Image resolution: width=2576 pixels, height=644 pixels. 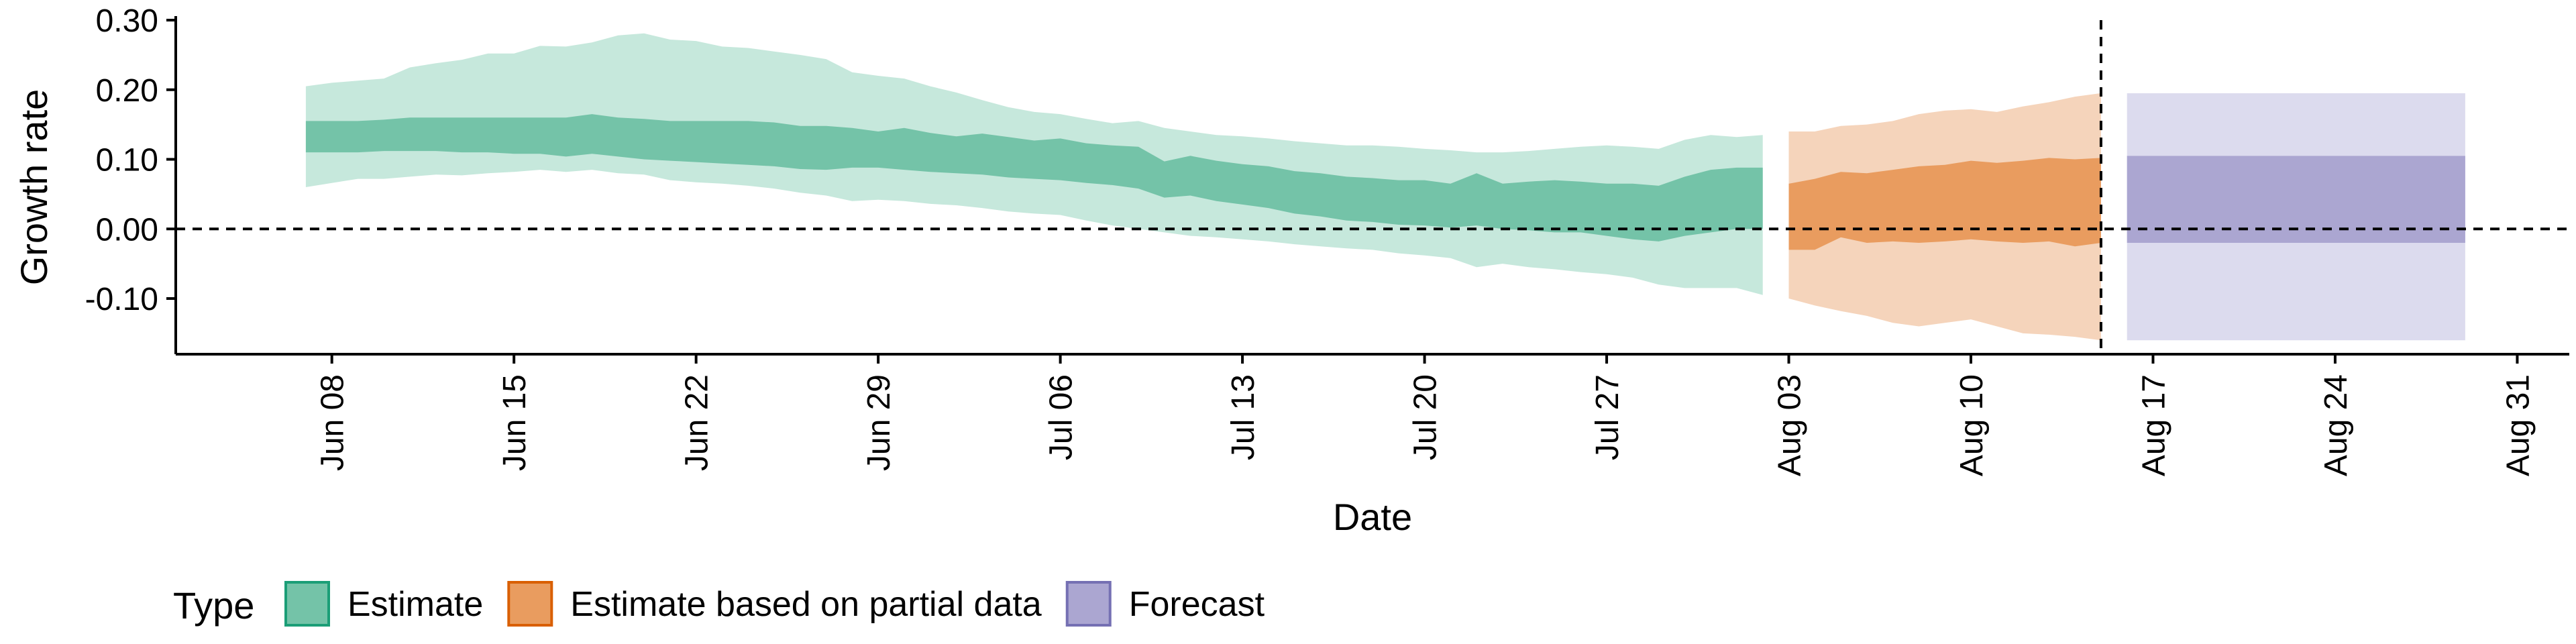 What do you see at coordinates (697, 422) in the screenshot?
I see `x-tick-label: Jun 22` at bounding box center [697, 422].